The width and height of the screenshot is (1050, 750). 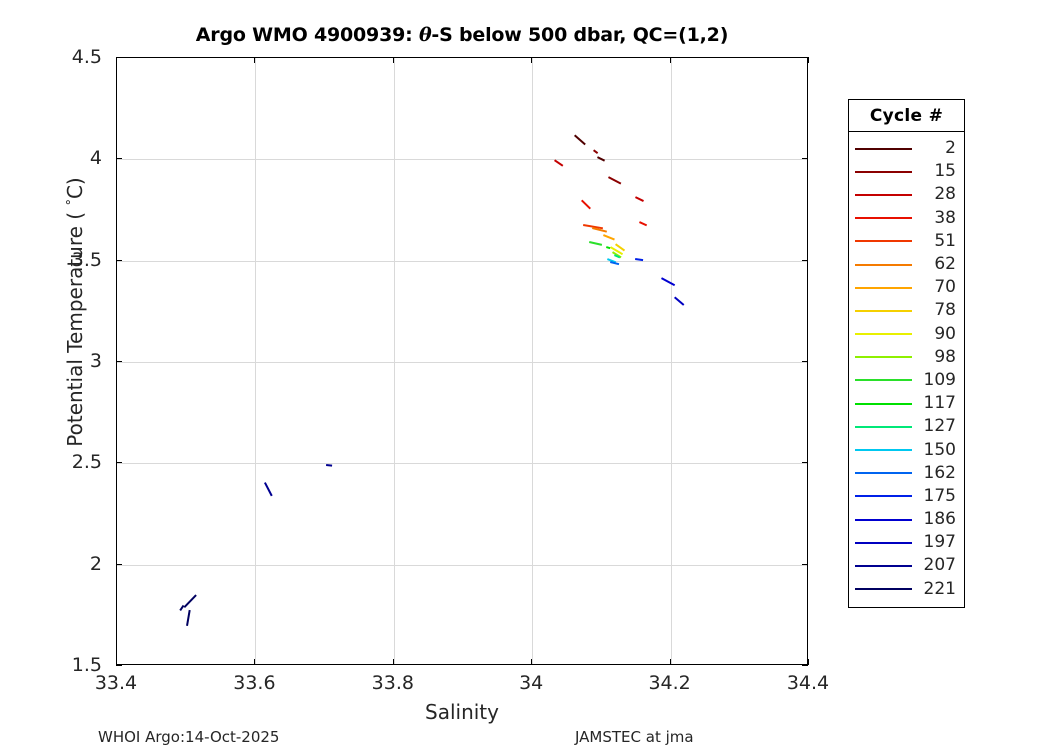 I want to click on legend-item-label: 2, so click(x=950, y=148).